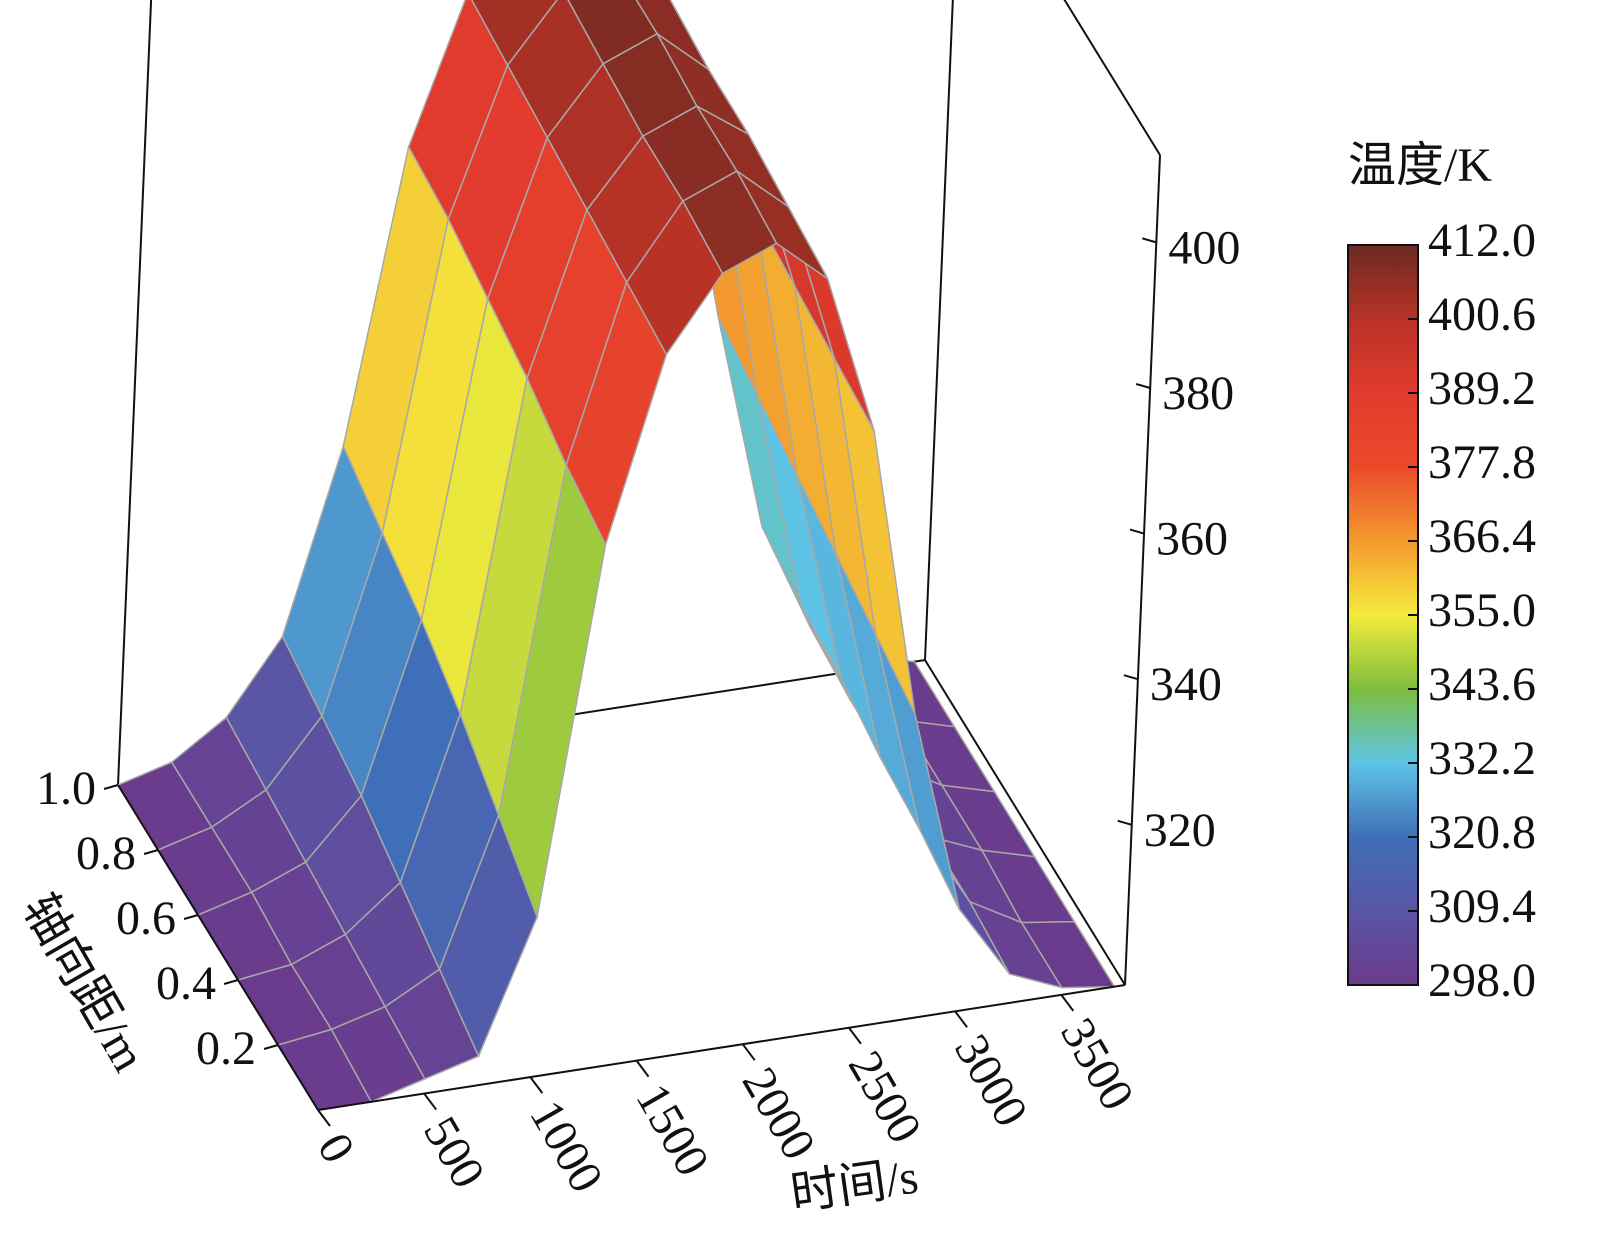  Describe the element at coordinates (1482, 314) in the screenshot. I see `colorbar-tick-label: 400.6` at that location.